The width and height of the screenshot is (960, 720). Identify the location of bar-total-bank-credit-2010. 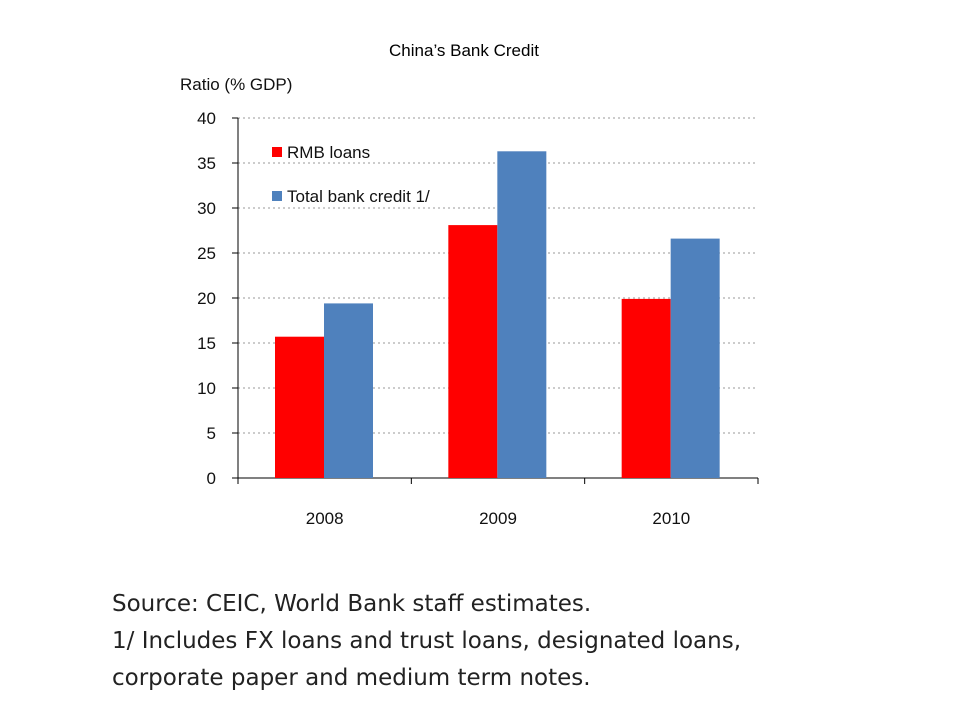
(695, 358).